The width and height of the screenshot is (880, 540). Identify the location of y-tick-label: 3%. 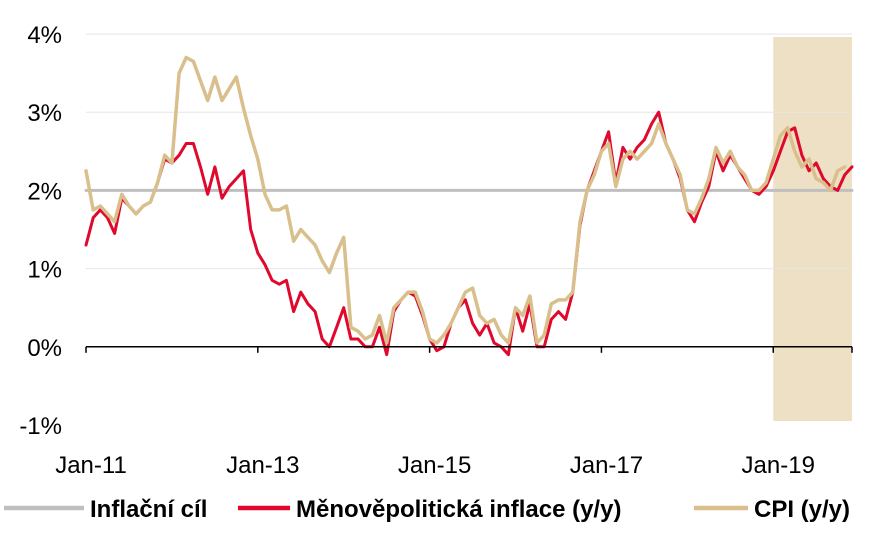
(44, 113).